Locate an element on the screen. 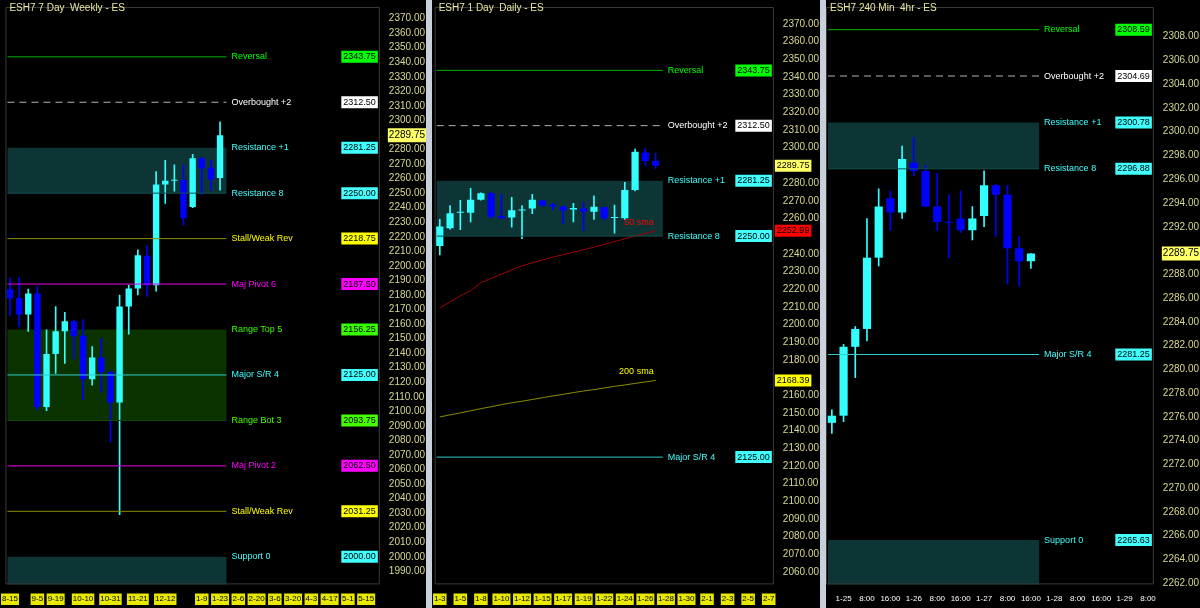 This screenshot has width=1200, height=608. x-tick-label: 10-31 is located at coordinates (111, 599).